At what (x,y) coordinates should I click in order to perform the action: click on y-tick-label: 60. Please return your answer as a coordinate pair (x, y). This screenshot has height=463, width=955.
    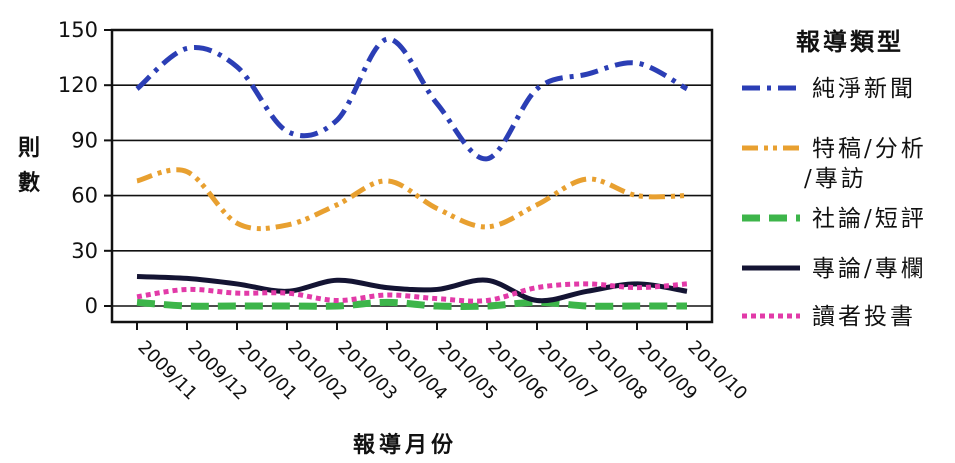
    Looking at the image, I should click on (84, 196).